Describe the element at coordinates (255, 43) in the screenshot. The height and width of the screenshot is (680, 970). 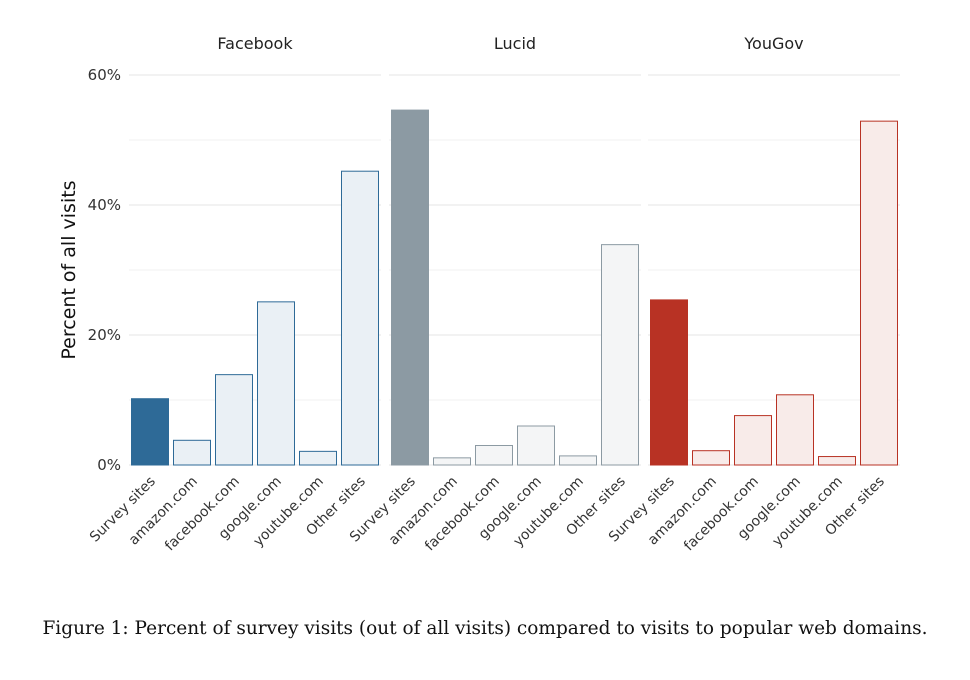
I see `panel-title: Facebook` at that location.